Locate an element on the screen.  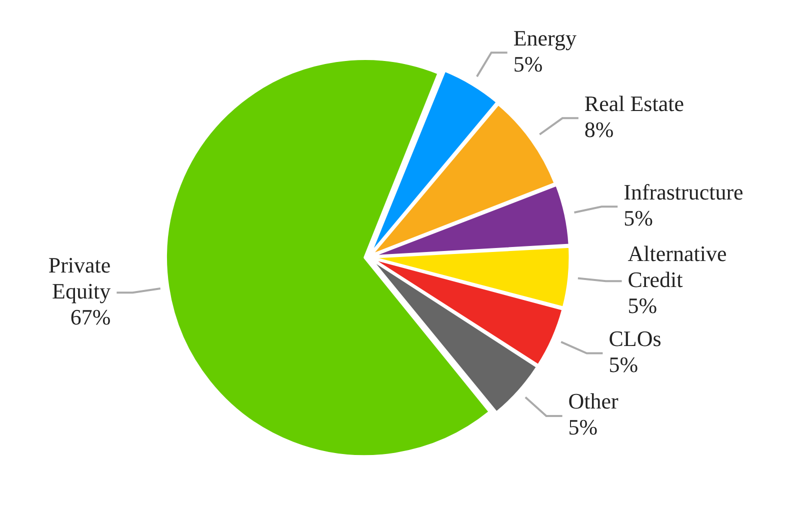
slice-label: Other is located at coordinates (594, 401).